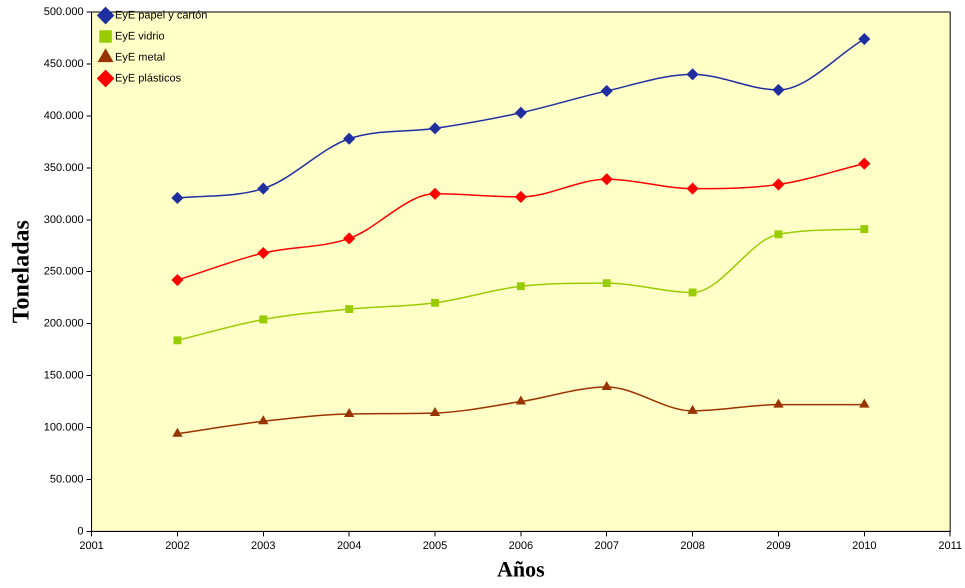 The image size is (965, 588). What do you see at coordinates (64, 220) in the screenshot?
I see `y-tick-label: 300.000` at bounding box center [64, 220].